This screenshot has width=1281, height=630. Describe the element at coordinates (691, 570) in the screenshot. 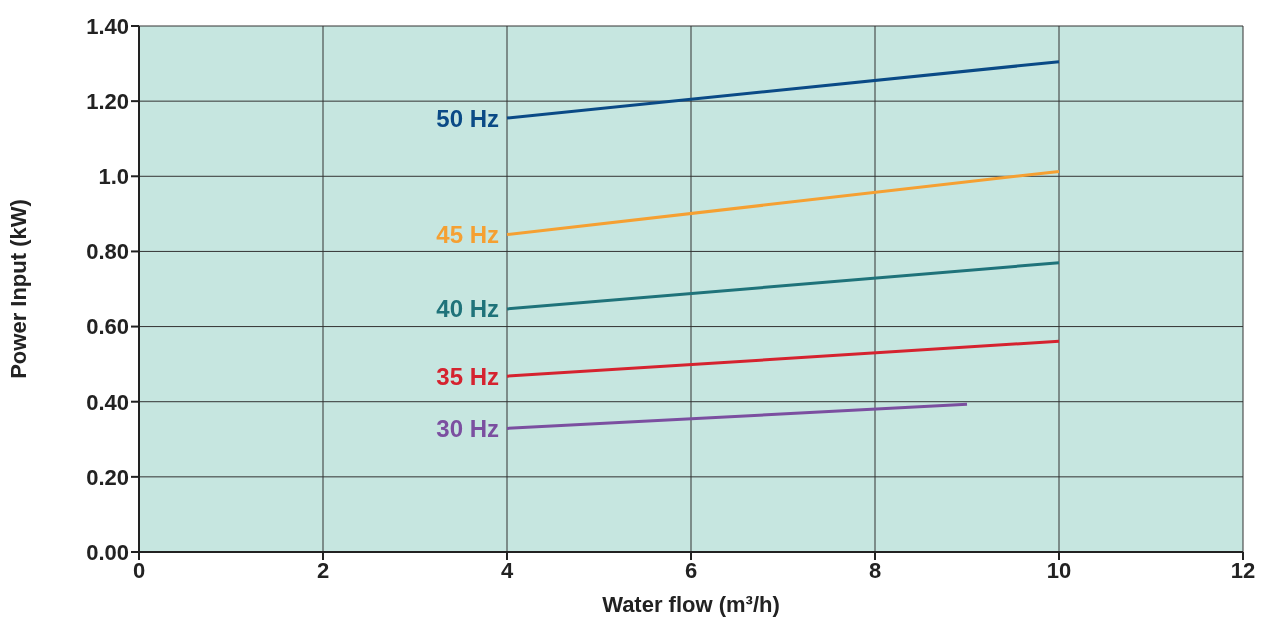

I see `x-tick-label: 6` at that location.